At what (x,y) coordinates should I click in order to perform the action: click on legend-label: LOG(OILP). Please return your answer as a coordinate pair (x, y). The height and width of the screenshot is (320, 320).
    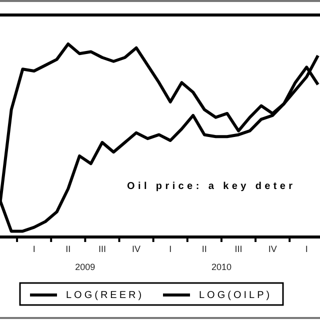
    Looking at the image, I should click on (235, 295).